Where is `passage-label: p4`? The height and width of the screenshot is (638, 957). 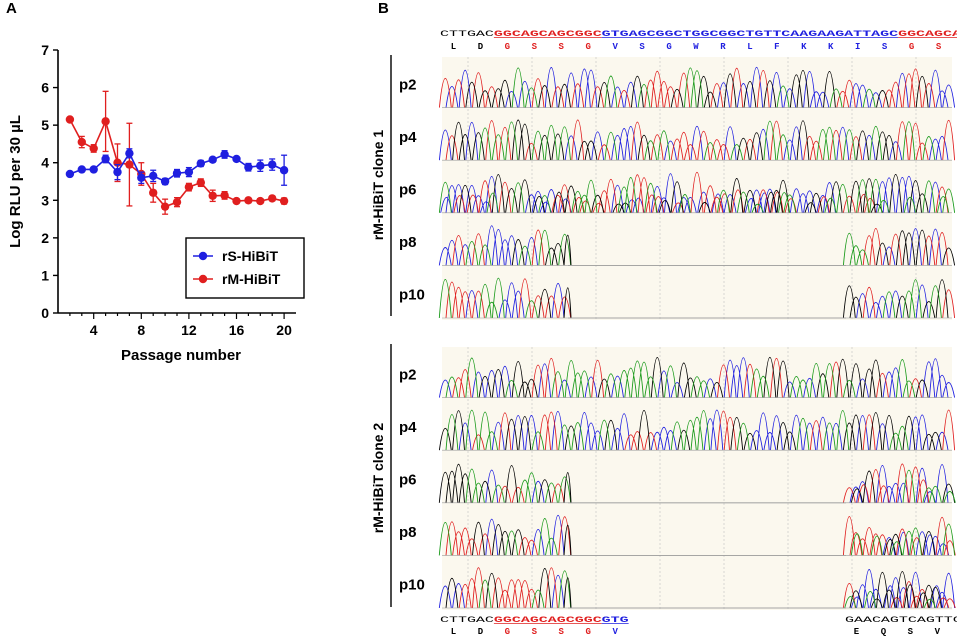
passage-label: p4 is located at coordinates (408, 427).